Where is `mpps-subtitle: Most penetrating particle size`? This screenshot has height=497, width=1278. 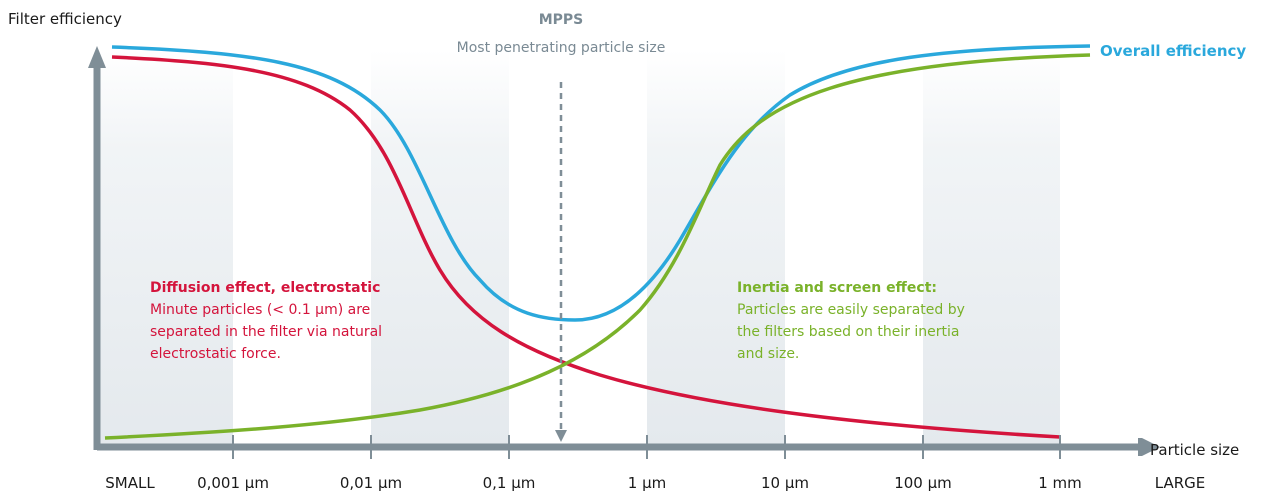
mpps-subtitle: Most penetrating particle size is located at coordinates (561, 48).